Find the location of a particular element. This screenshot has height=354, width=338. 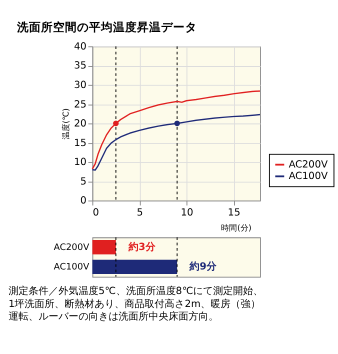

y-tick-label: 40 is located at coordinates (80, 46).